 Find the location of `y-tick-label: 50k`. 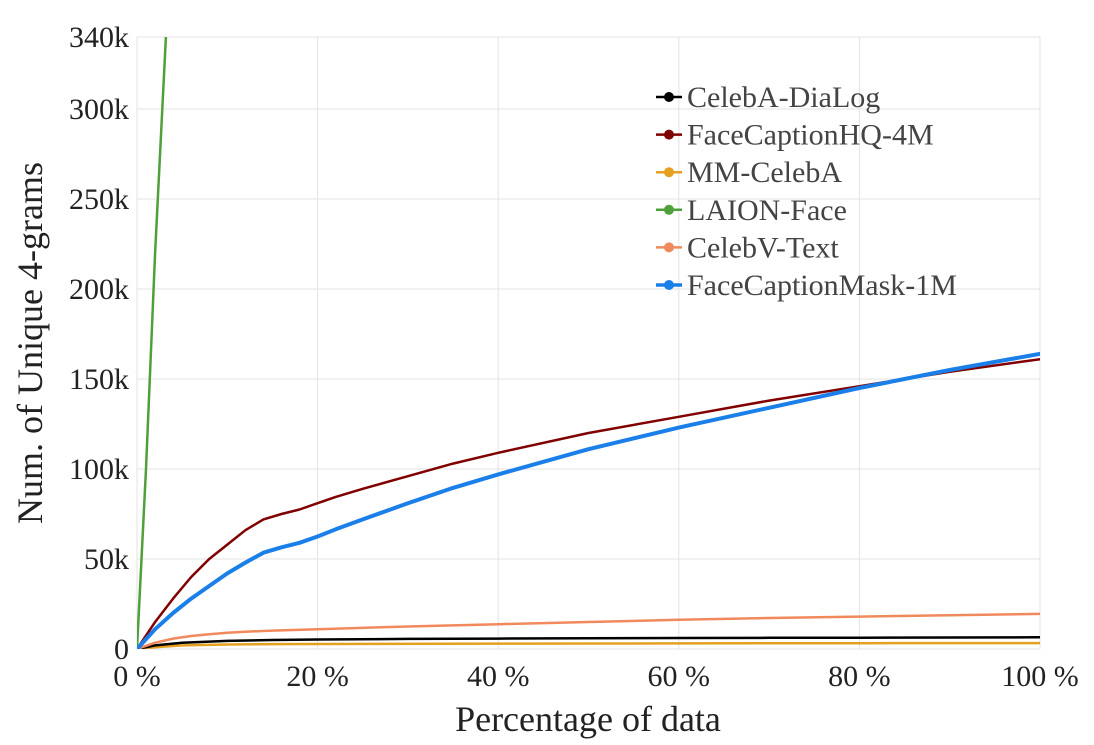

y-tick-label: 50k is located at coordinates (106, 559).